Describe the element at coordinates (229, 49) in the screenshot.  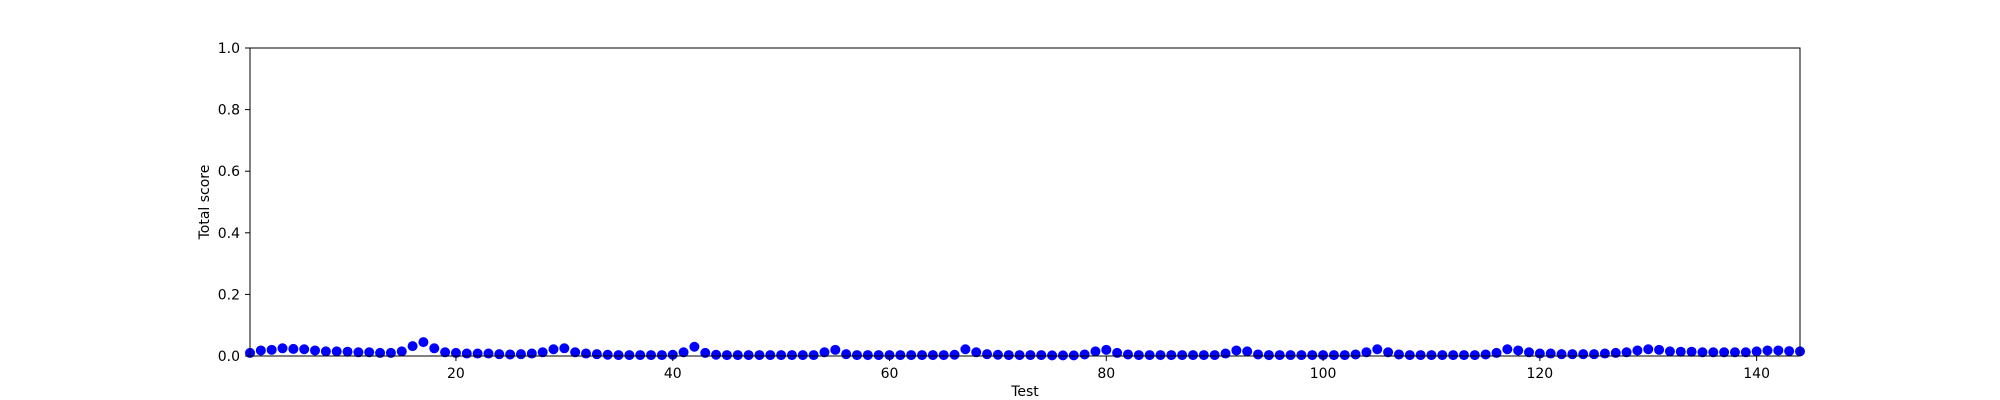
I see `y-tick-label: 1.0` at that location.